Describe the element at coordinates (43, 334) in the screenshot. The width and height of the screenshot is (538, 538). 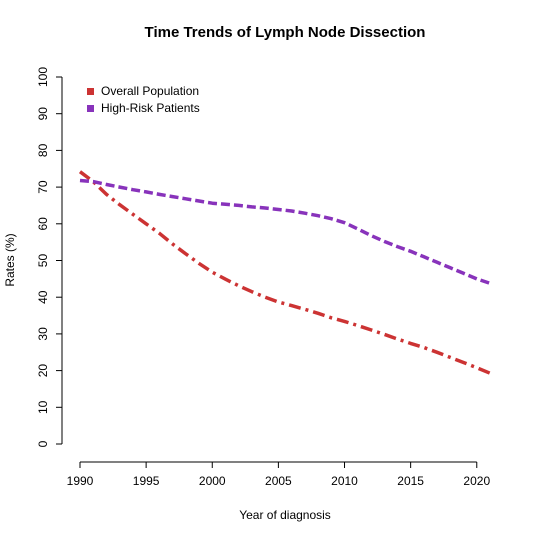
I see `y-tick-label: 30` at that location.